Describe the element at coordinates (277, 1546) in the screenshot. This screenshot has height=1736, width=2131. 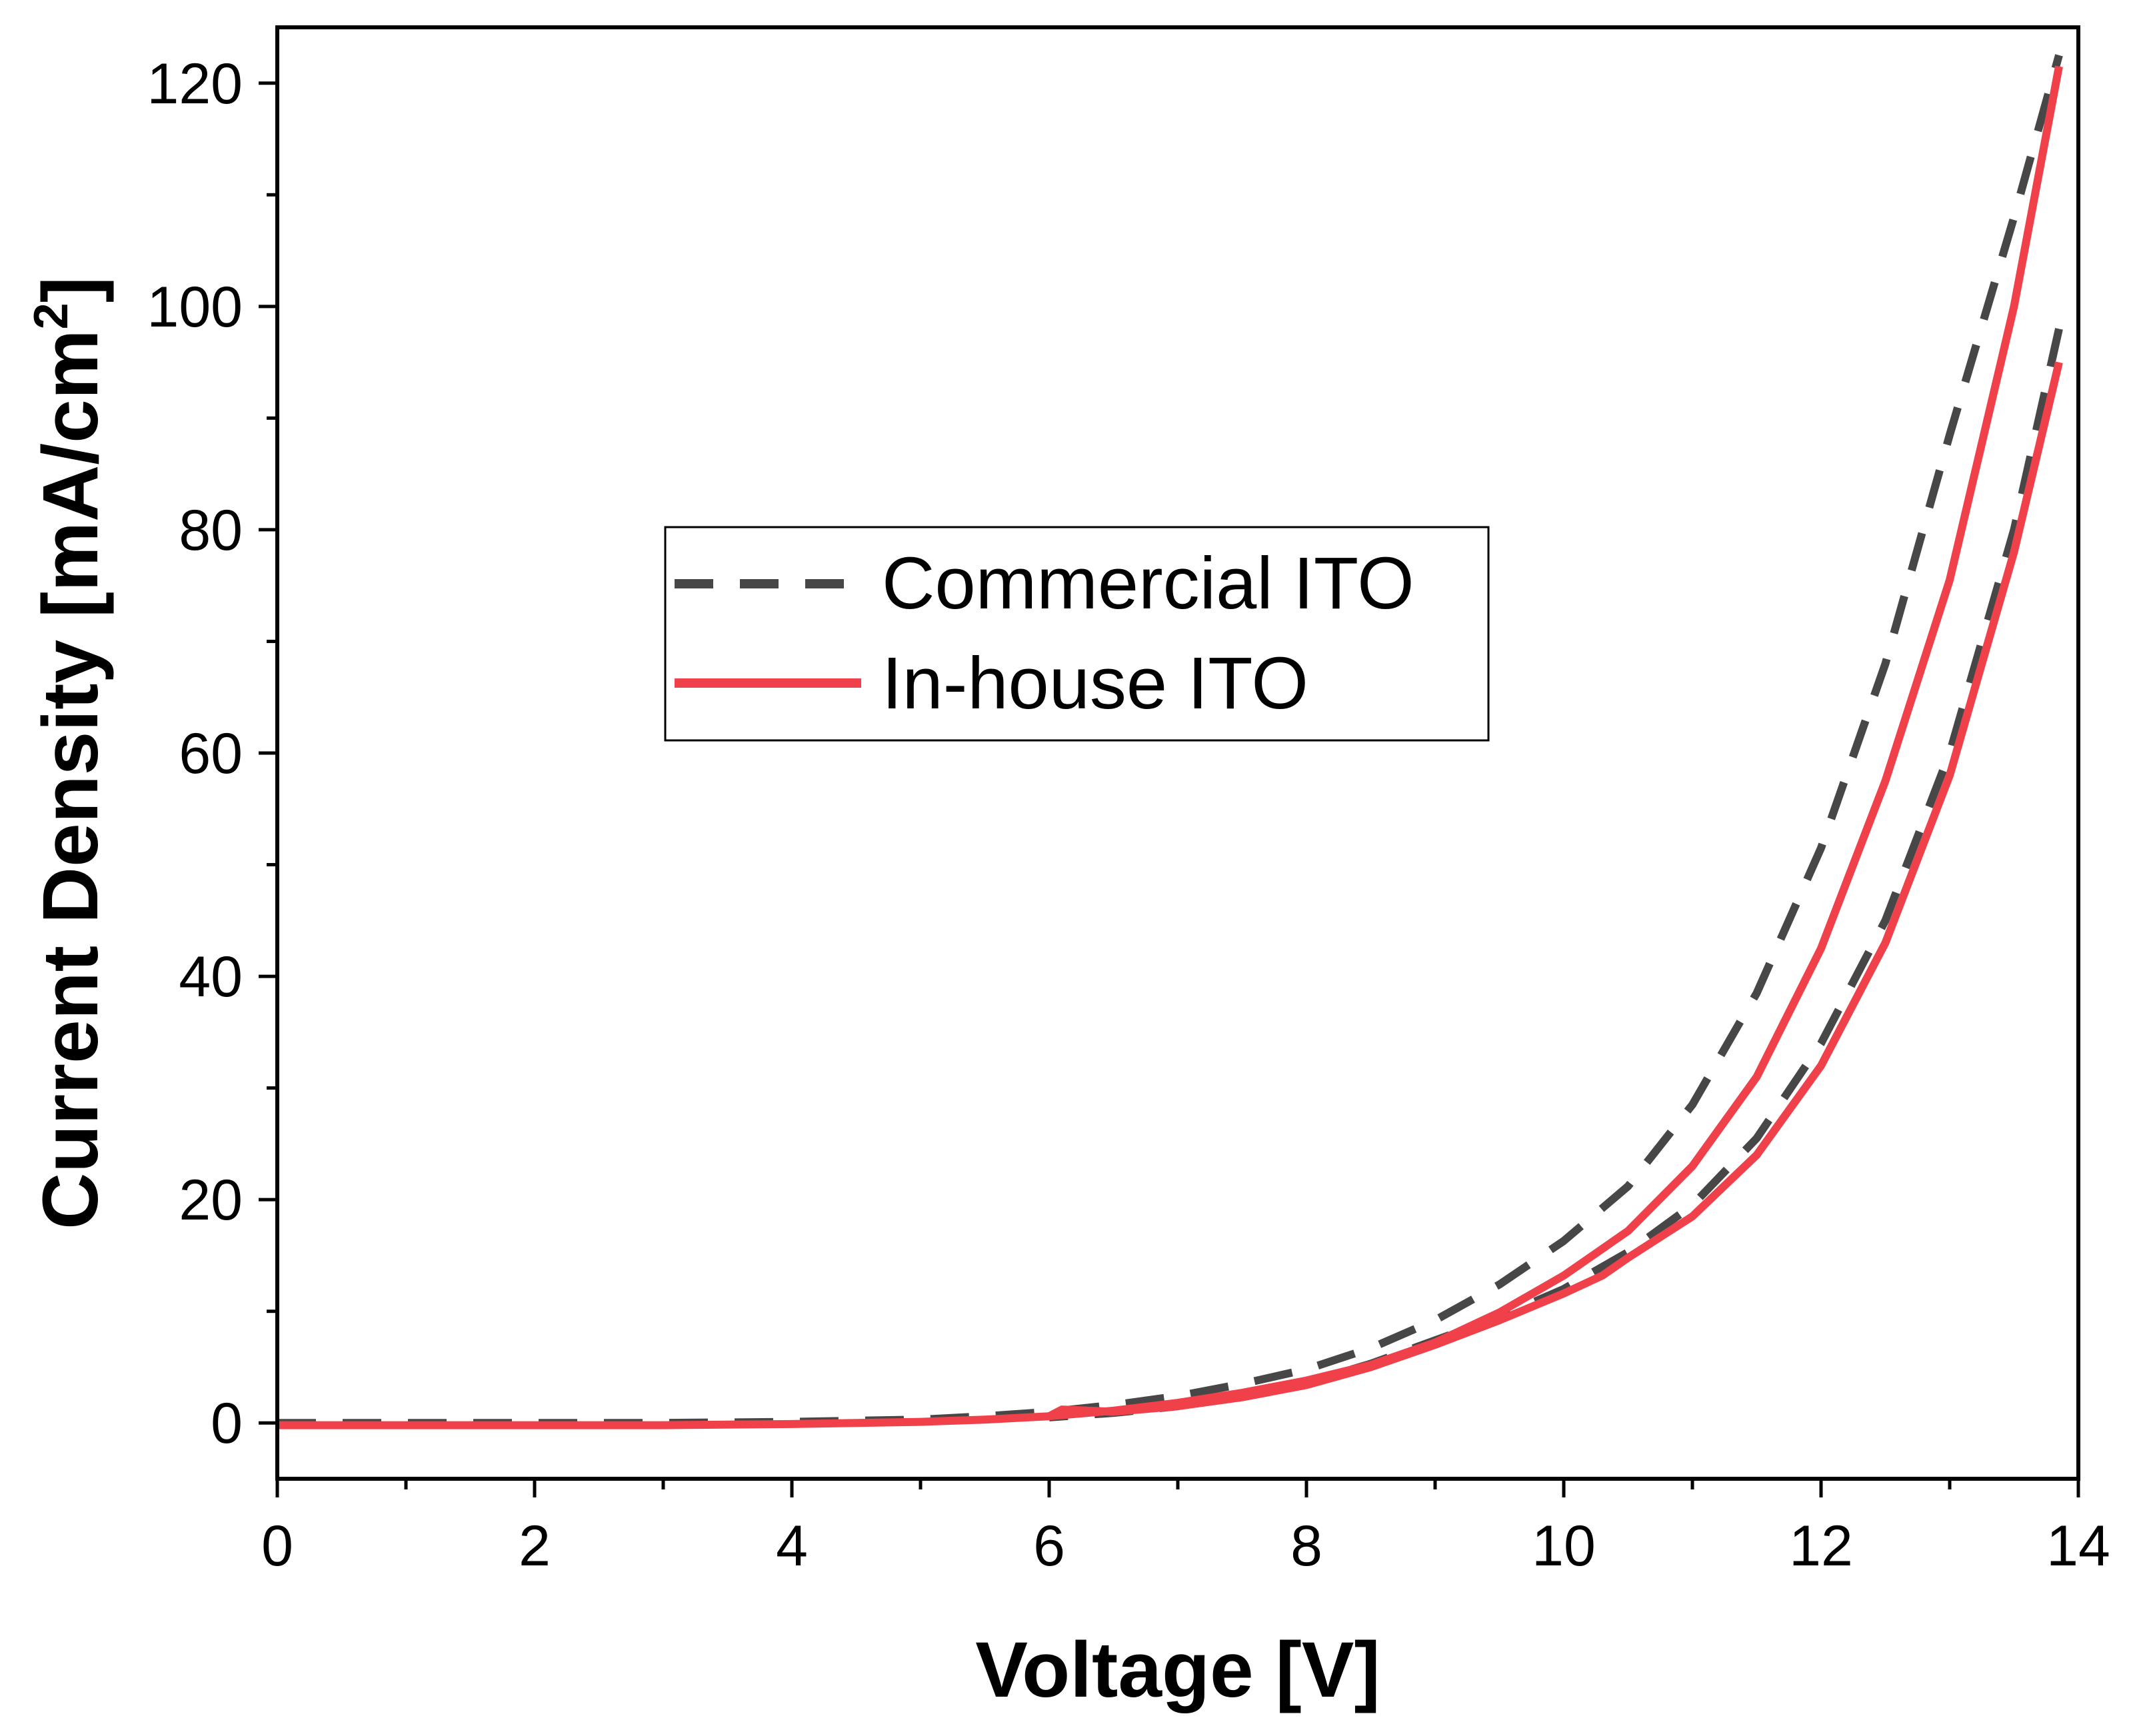
I see `x-tick-label: 0` at that location.